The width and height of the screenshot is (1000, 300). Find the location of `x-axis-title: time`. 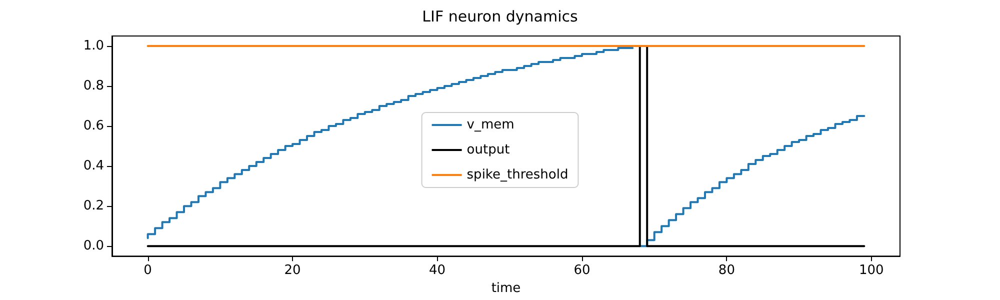

x-axis-title: time is located at coordinates (506, 288).